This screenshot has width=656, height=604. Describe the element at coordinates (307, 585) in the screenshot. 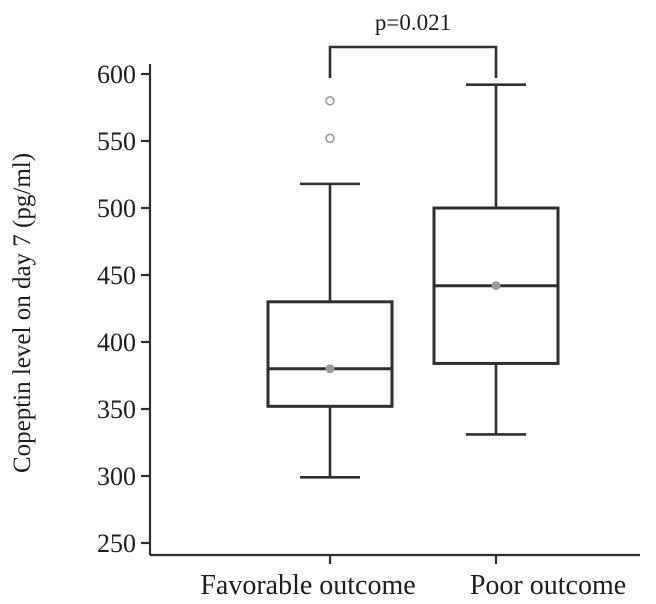

I see `x-category-label: Favorable outcome` at that location.